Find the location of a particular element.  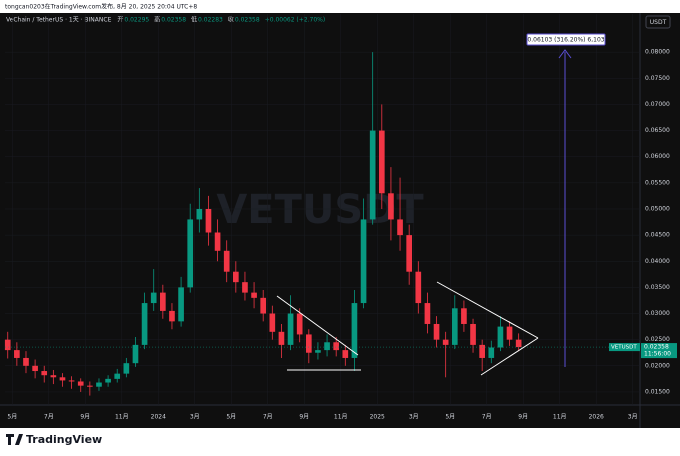

x-tick-label: 2025 is located at coordinates (377, 417).